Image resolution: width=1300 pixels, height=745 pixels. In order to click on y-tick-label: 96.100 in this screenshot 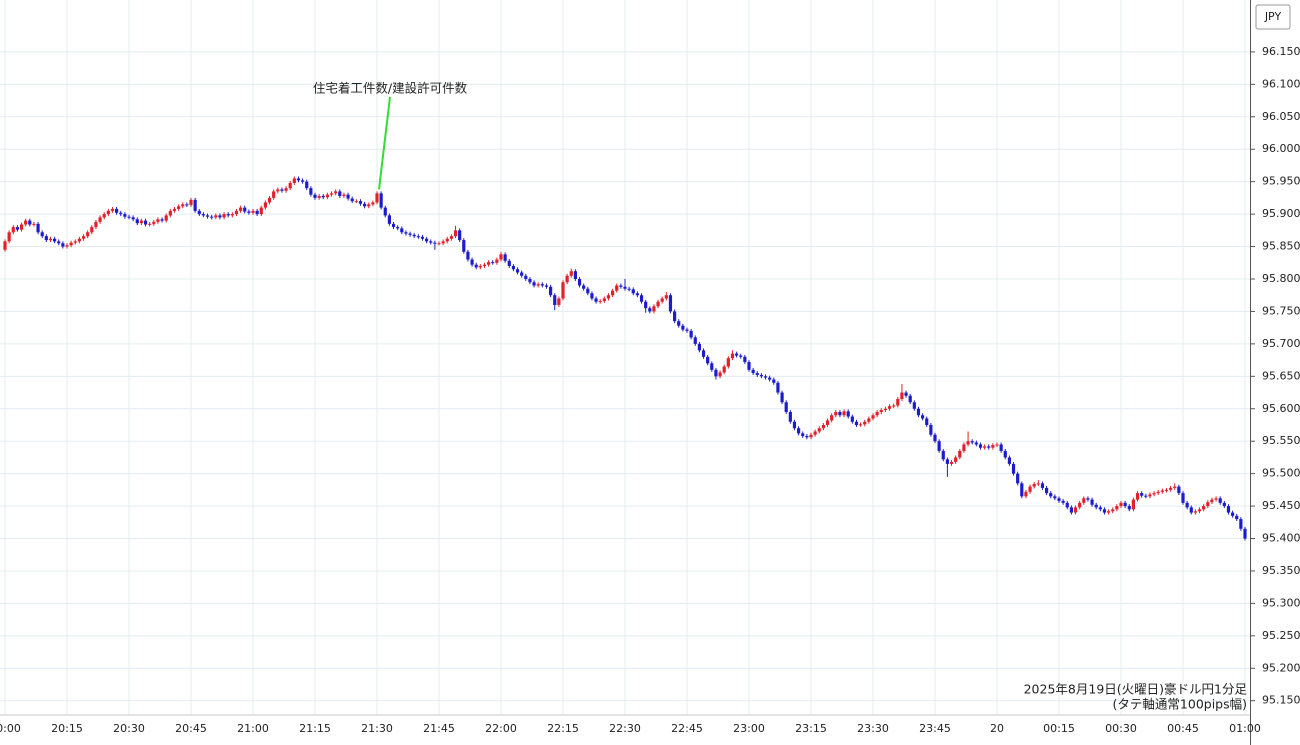, I will do `click(1281, 83)`.